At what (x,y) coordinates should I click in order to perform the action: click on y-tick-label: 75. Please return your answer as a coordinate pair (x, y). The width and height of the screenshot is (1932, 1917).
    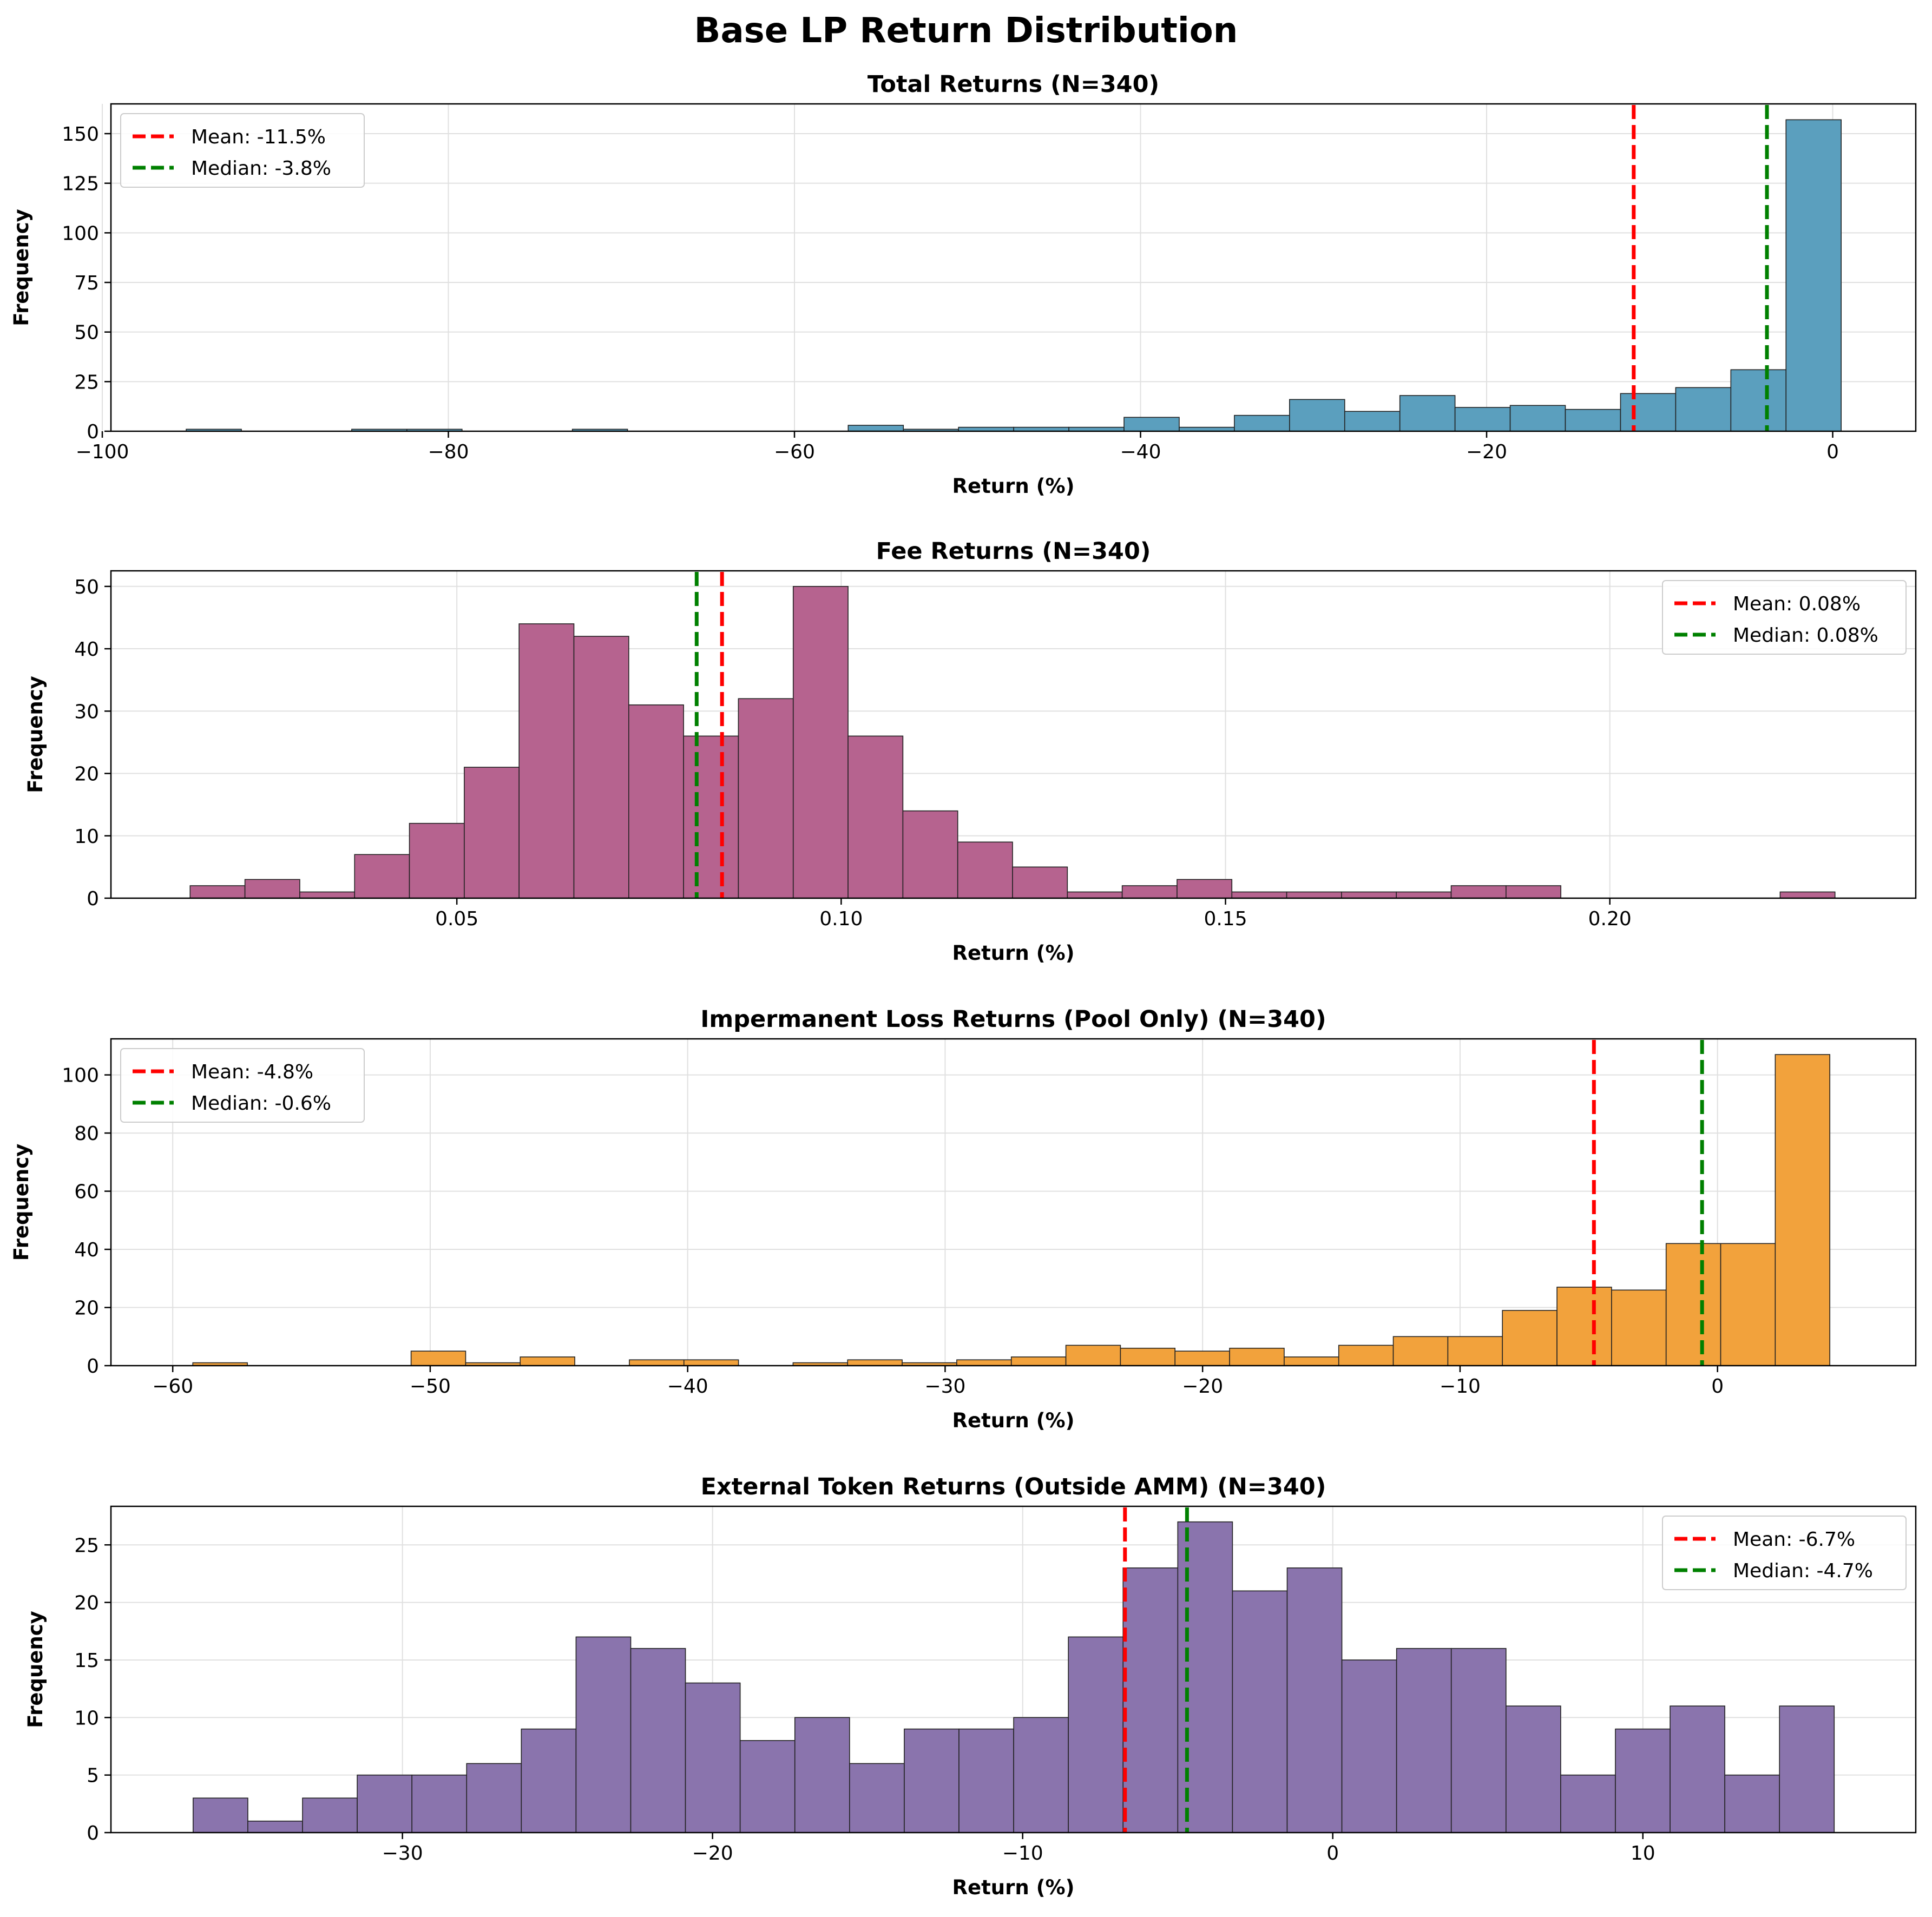
    Looking at the image, I should click on (86, 283).